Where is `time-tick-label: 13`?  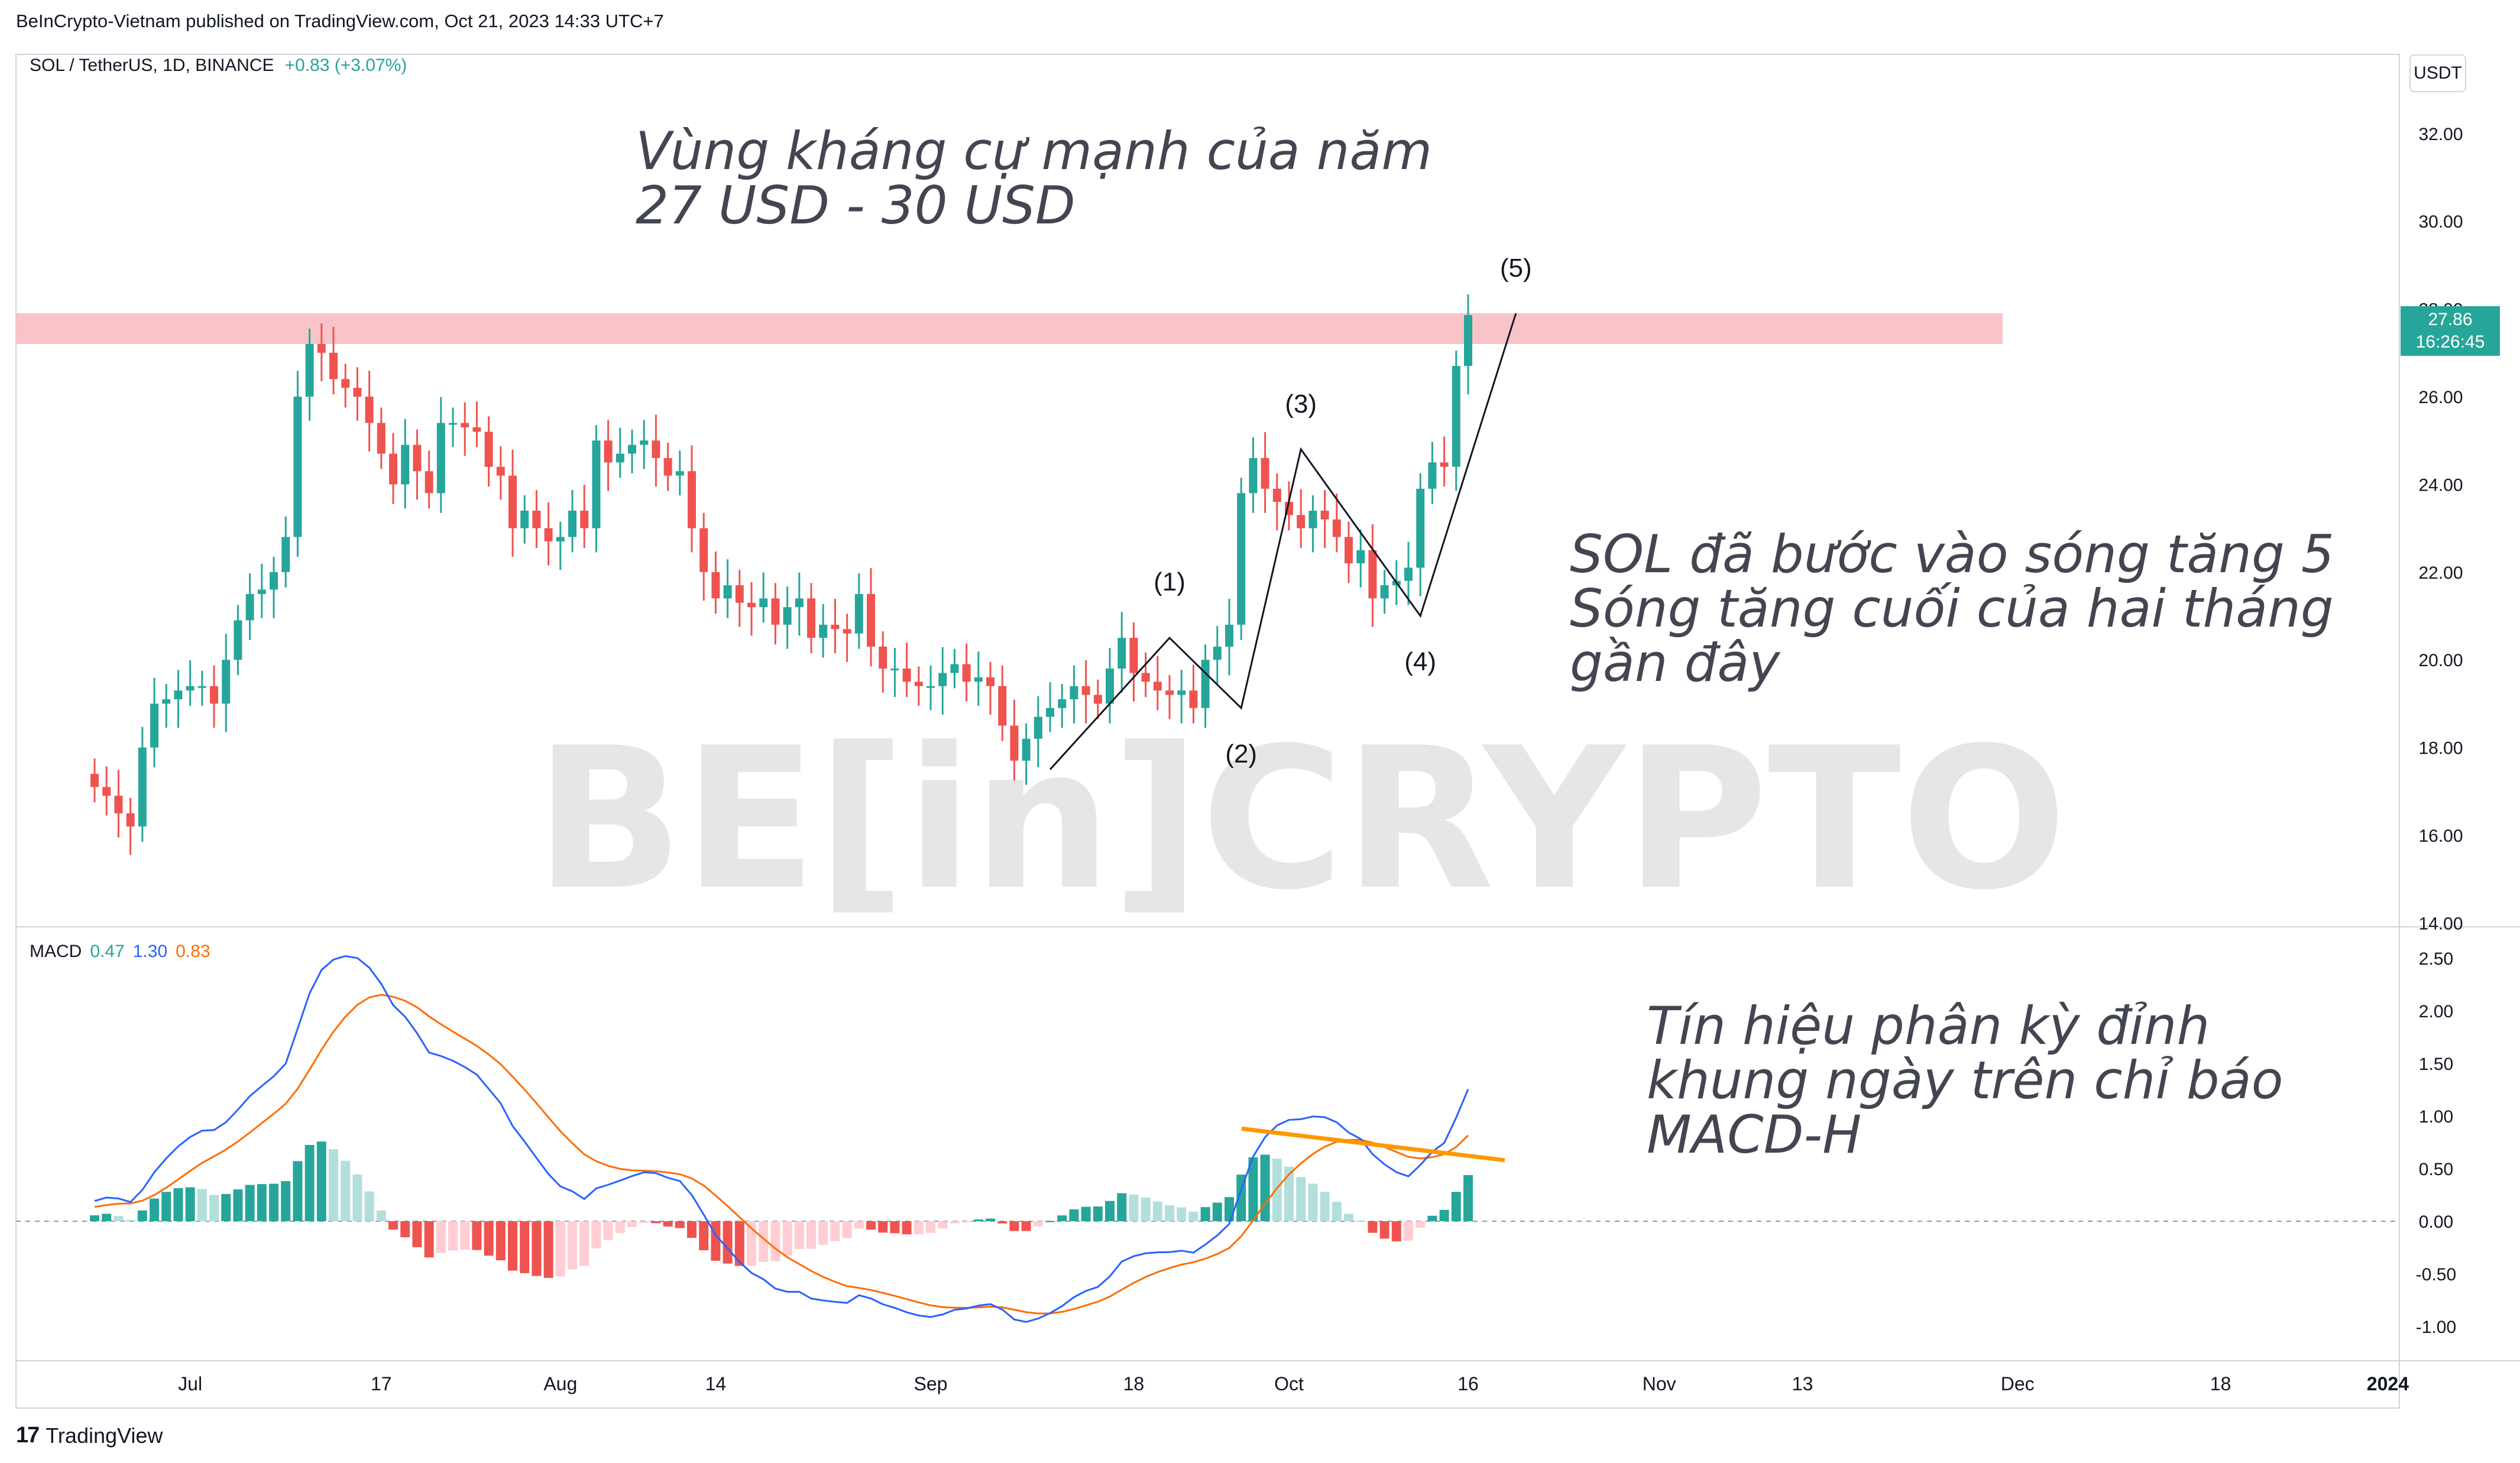
time-tick-label: 13 is located at coordinates (1802, 1383).